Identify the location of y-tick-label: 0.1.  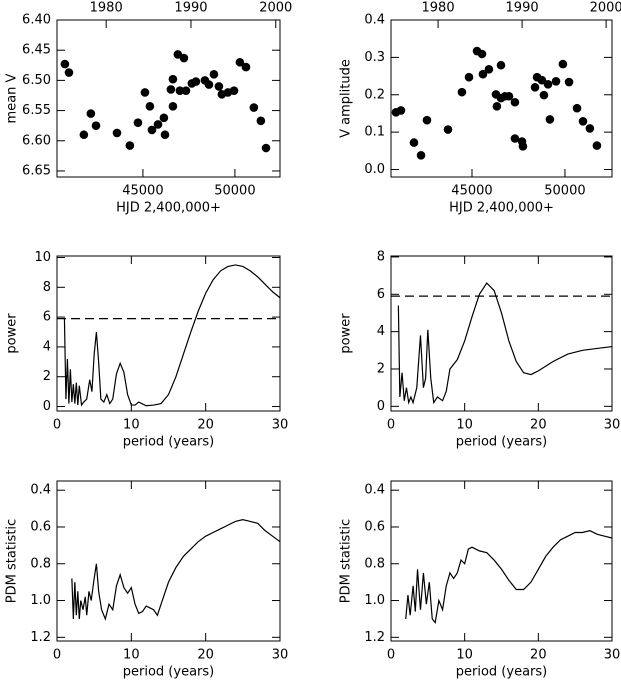
(374, 132).